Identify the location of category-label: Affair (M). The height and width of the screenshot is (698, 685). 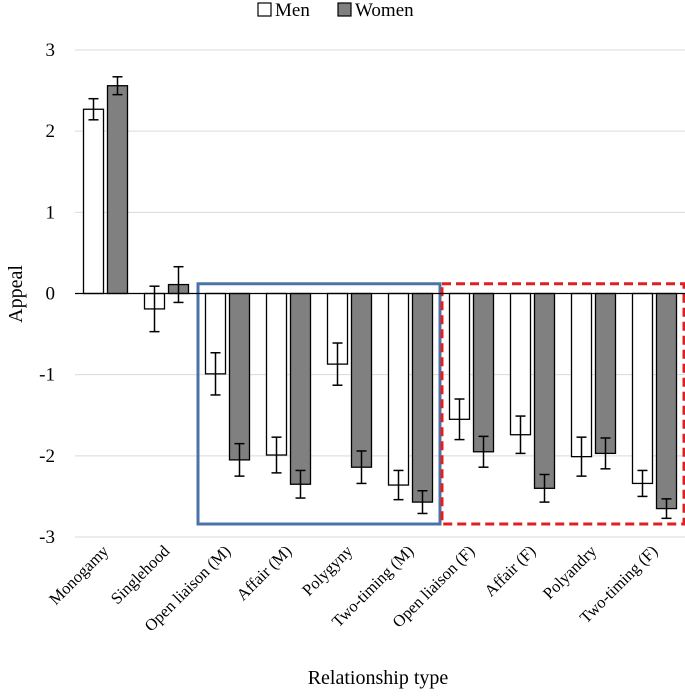
(264, 572).